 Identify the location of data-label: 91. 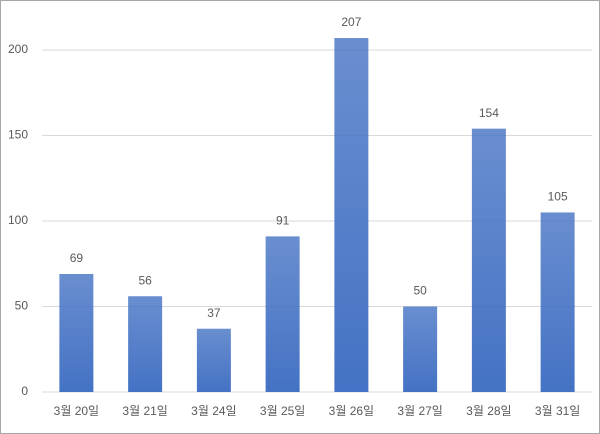
(283, 221).